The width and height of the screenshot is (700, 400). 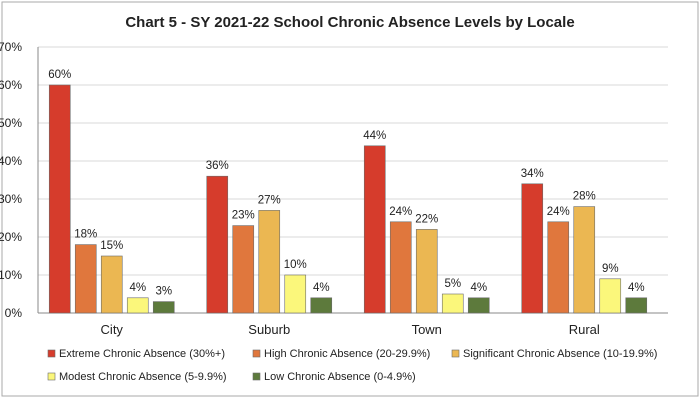 What do you see at coordinates (584, 329) in the screenshot?
I see `x-tick-label: Rural` at bounding box center [584, 329].